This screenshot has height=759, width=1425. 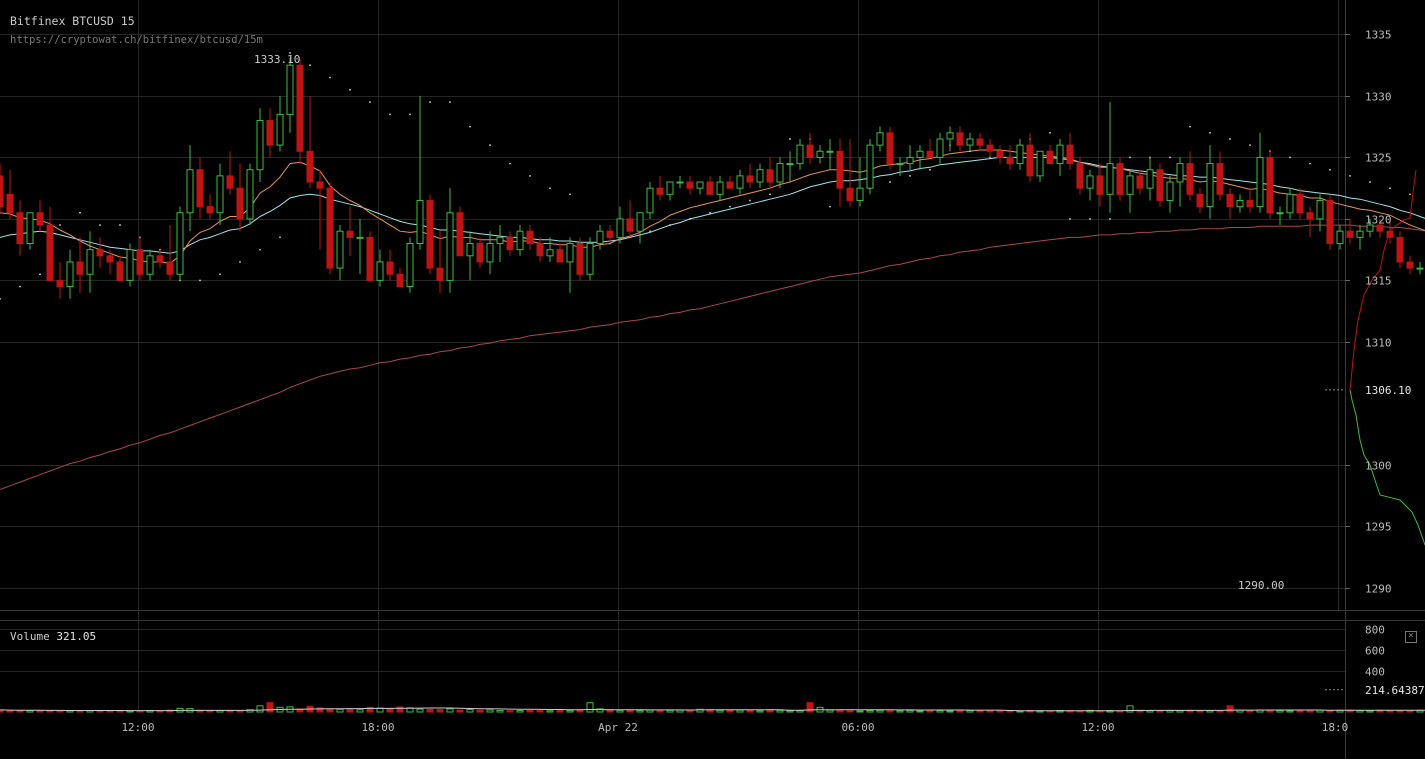 I want to click on low-annotation: 1290.00, so click(x=1261, y=585).